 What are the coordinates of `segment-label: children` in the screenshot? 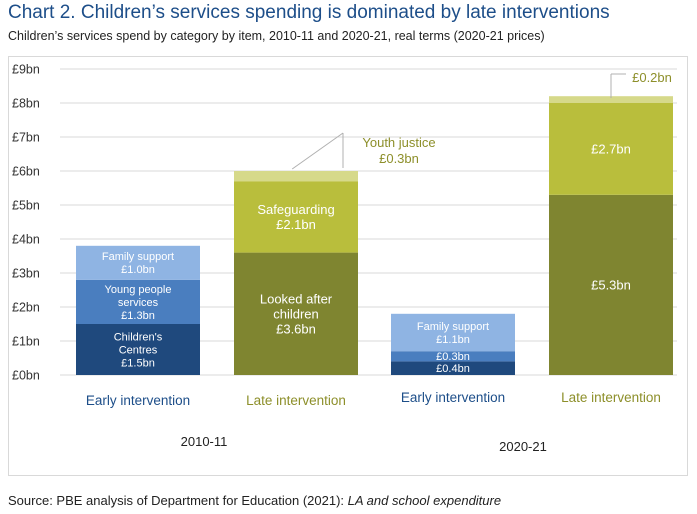 It's located at (296, 313).